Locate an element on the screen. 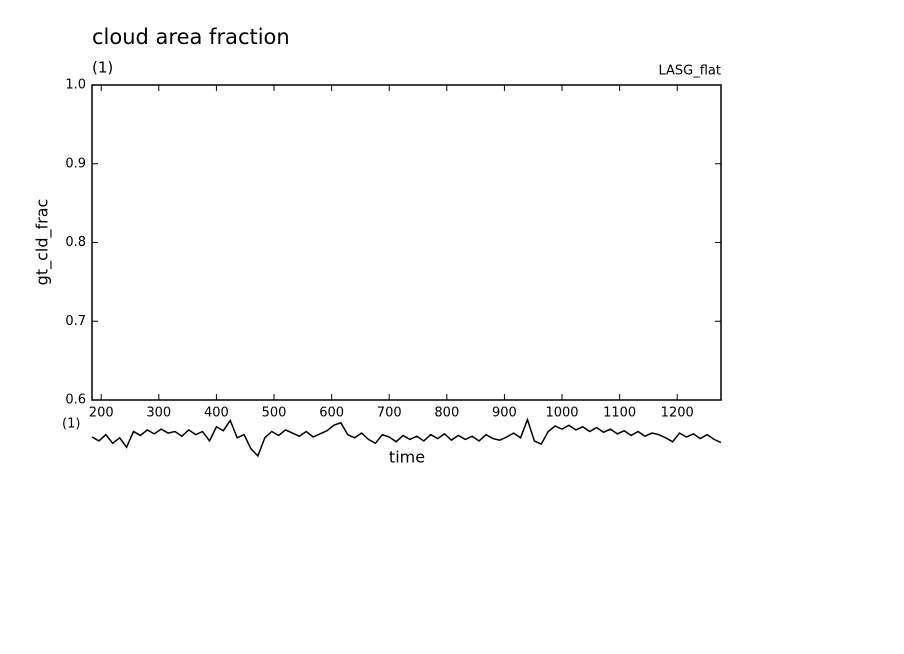 Image resolution: width=904 pixels, height=654 pixels. subtitle: (1) is located at coordinates (102, 68).